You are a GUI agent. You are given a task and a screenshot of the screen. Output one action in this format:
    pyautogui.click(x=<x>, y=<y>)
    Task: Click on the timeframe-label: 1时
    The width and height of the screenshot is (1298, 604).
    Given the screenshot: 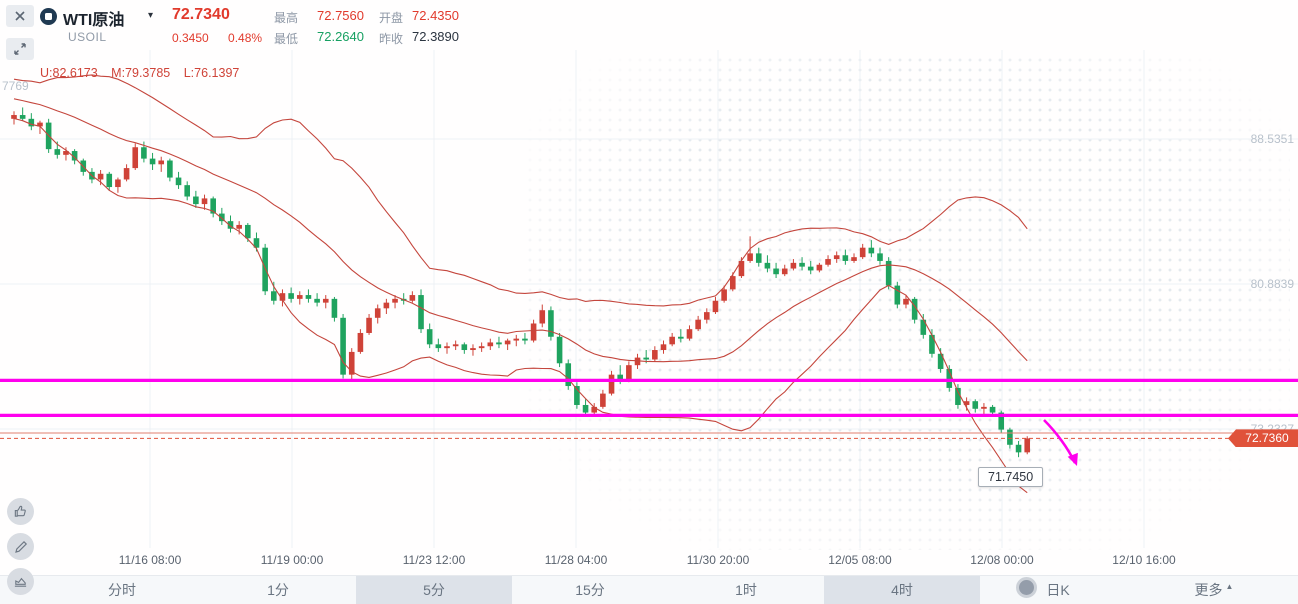 What is the action you would take?
    pyautogui.click(x=746, y=590)
    